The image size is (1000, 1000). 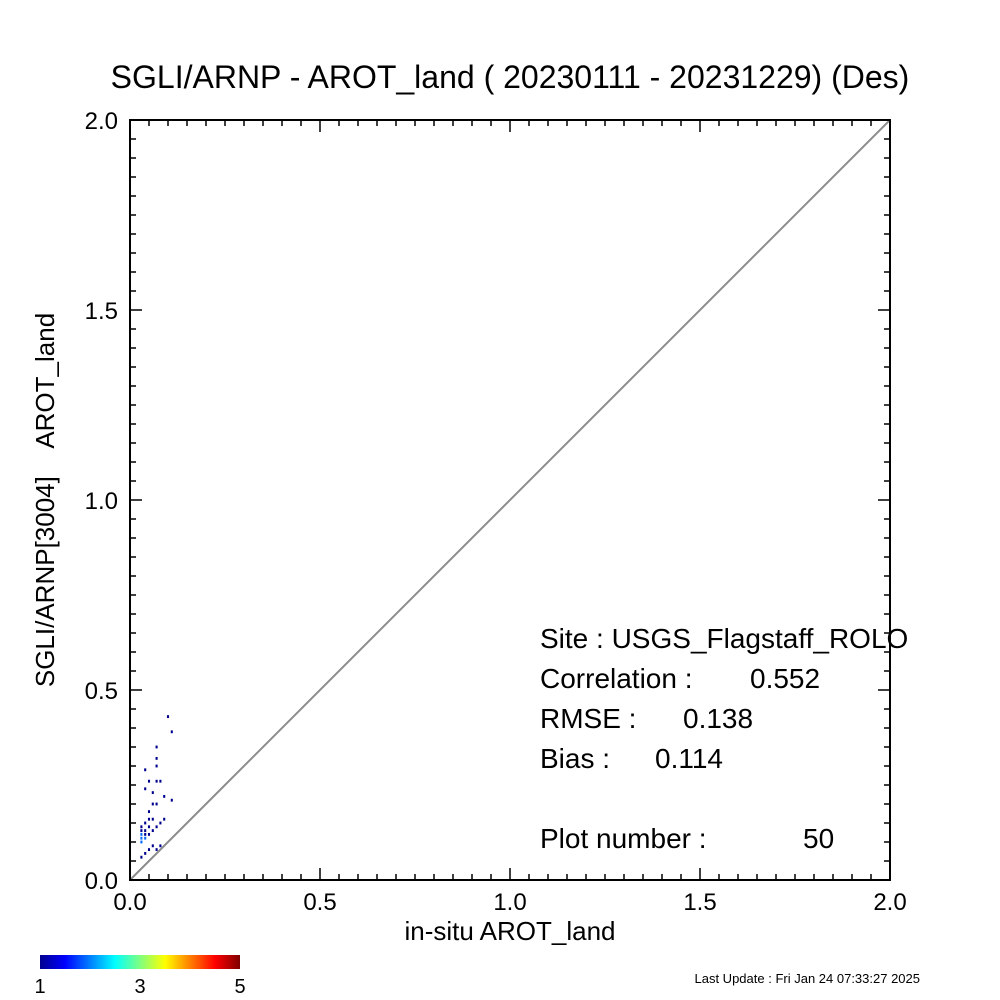 What do you see at coordinates (724, 638) in the screenshot?
I see `site-text: Site : USGS_Flagstaff_ROLO` at bounding box center [724, 638].